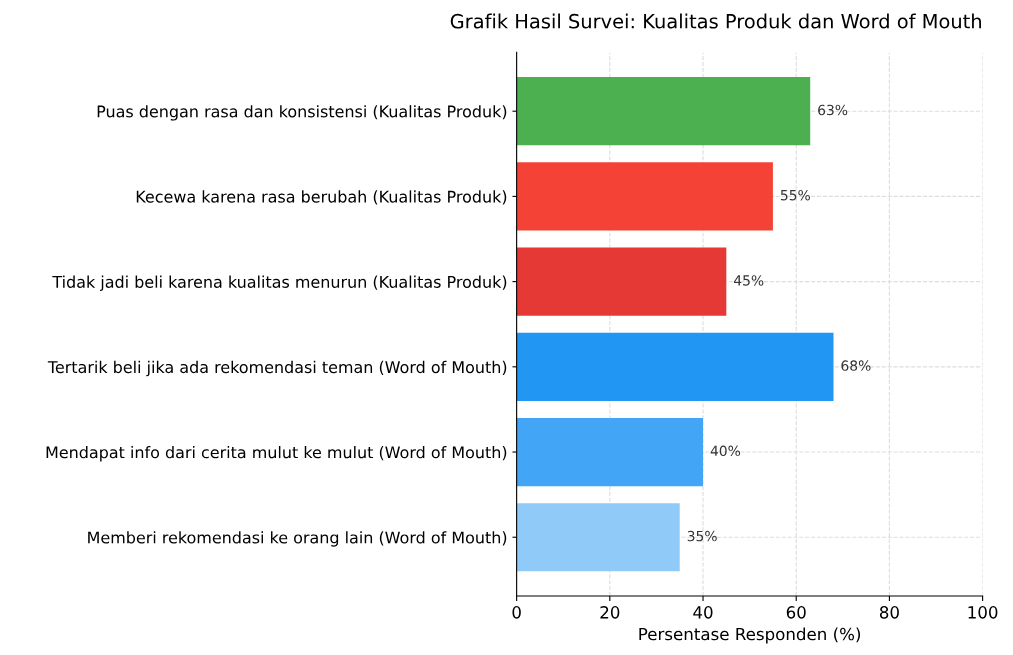 Image resolution: width=1013 pixels, height=655 pixels. What do you see at coordinates (703, 612) in the screenshot?
I see `x-tick-label: 40` at bounding box center [703, 612].